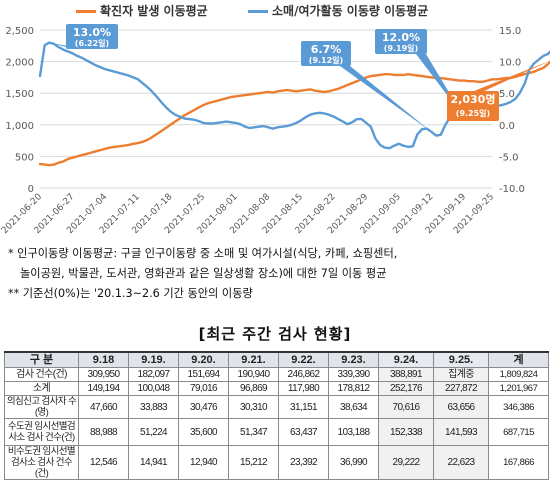 The image size is (550, 496). Describe the element at coordinates (510, 31) in the screenshot. I see `y-right-tick-label: 15.0` at that location.